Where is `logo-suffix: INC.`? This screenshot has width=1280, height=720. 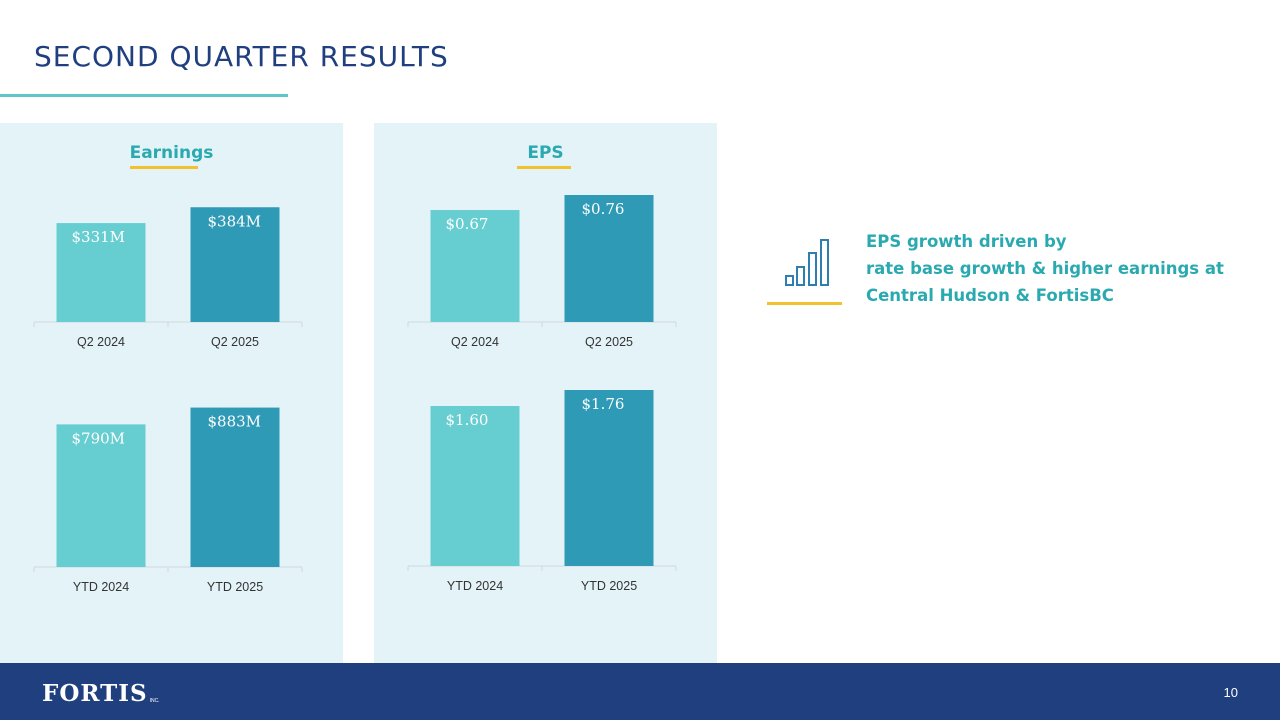
logo-suffix: INC. is located at coordinates (154, 701).